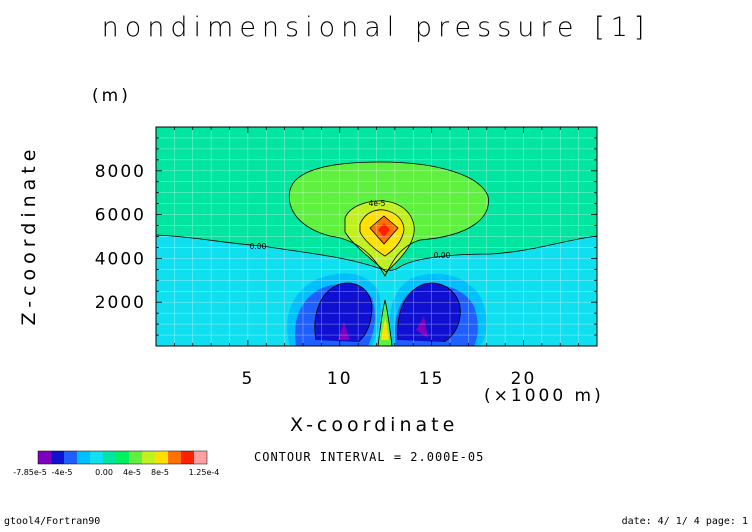  I want to click on contour-zero, so click(376, 252).